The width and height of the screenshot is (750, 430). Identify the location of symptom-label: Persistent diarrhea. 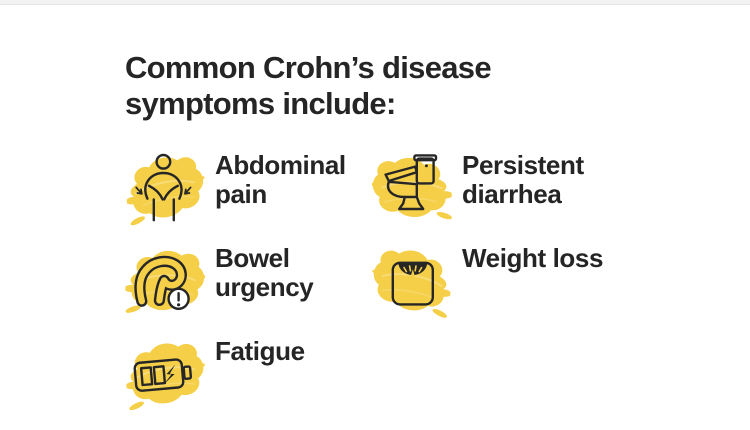
(523, 179).